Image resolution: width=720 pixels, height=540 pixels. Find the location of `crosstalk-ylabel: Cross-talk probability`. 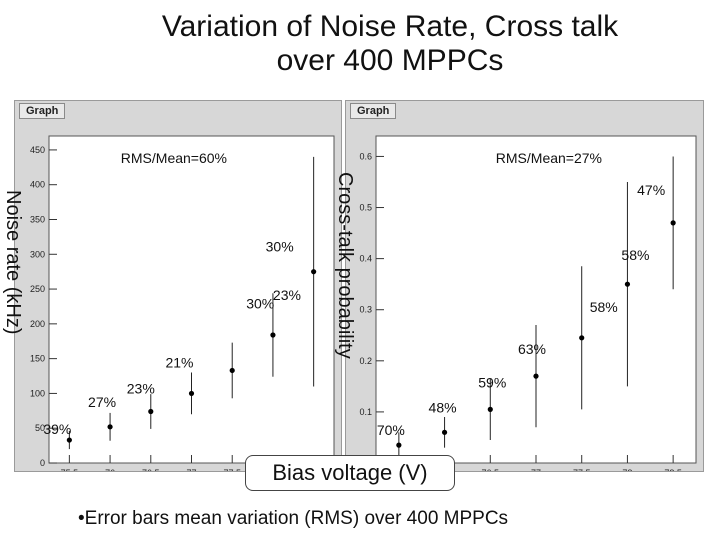

crosstalk-ylabel: Cross-talk probability is located at coordinates (345, 265).